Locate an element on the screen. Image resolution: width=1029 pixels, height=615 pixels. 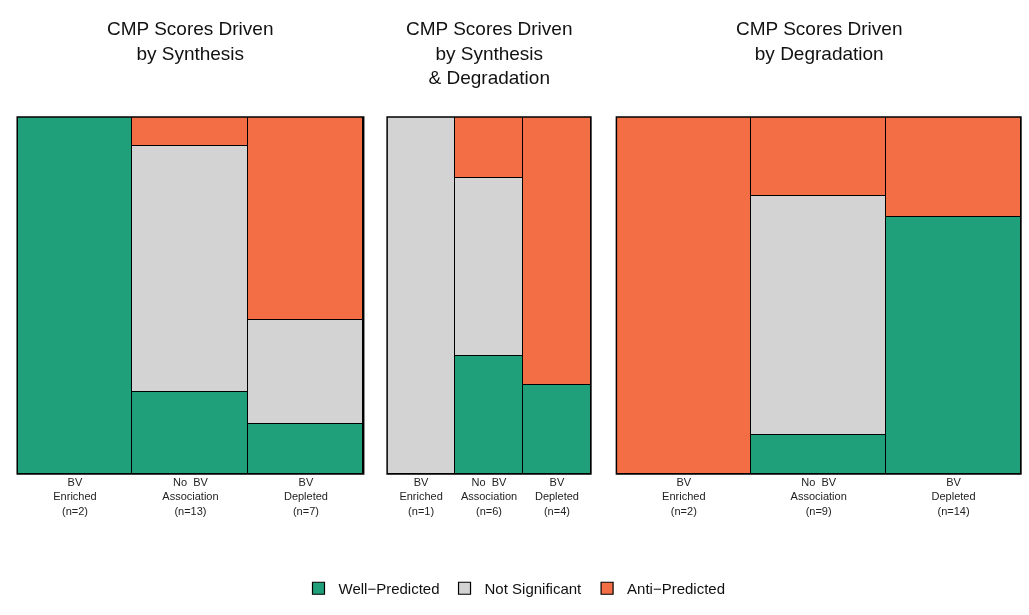
x-tick-label: BV Depleted (n=7) is located at coordinates (305, 496).